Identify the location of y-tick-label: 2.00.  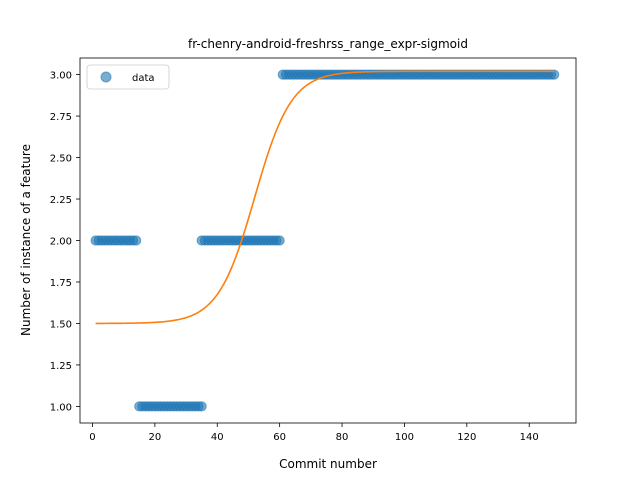
(61, 242).